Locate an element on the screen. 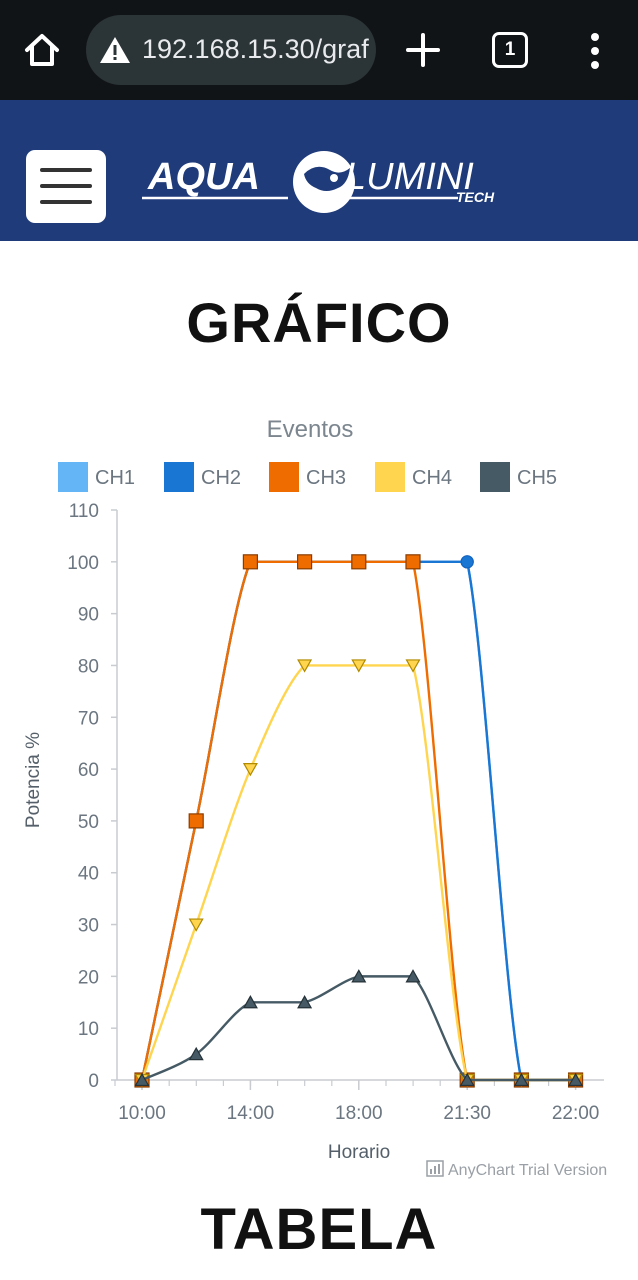  x-tick-label: 10:00 is located at coordinates (142, 1113).